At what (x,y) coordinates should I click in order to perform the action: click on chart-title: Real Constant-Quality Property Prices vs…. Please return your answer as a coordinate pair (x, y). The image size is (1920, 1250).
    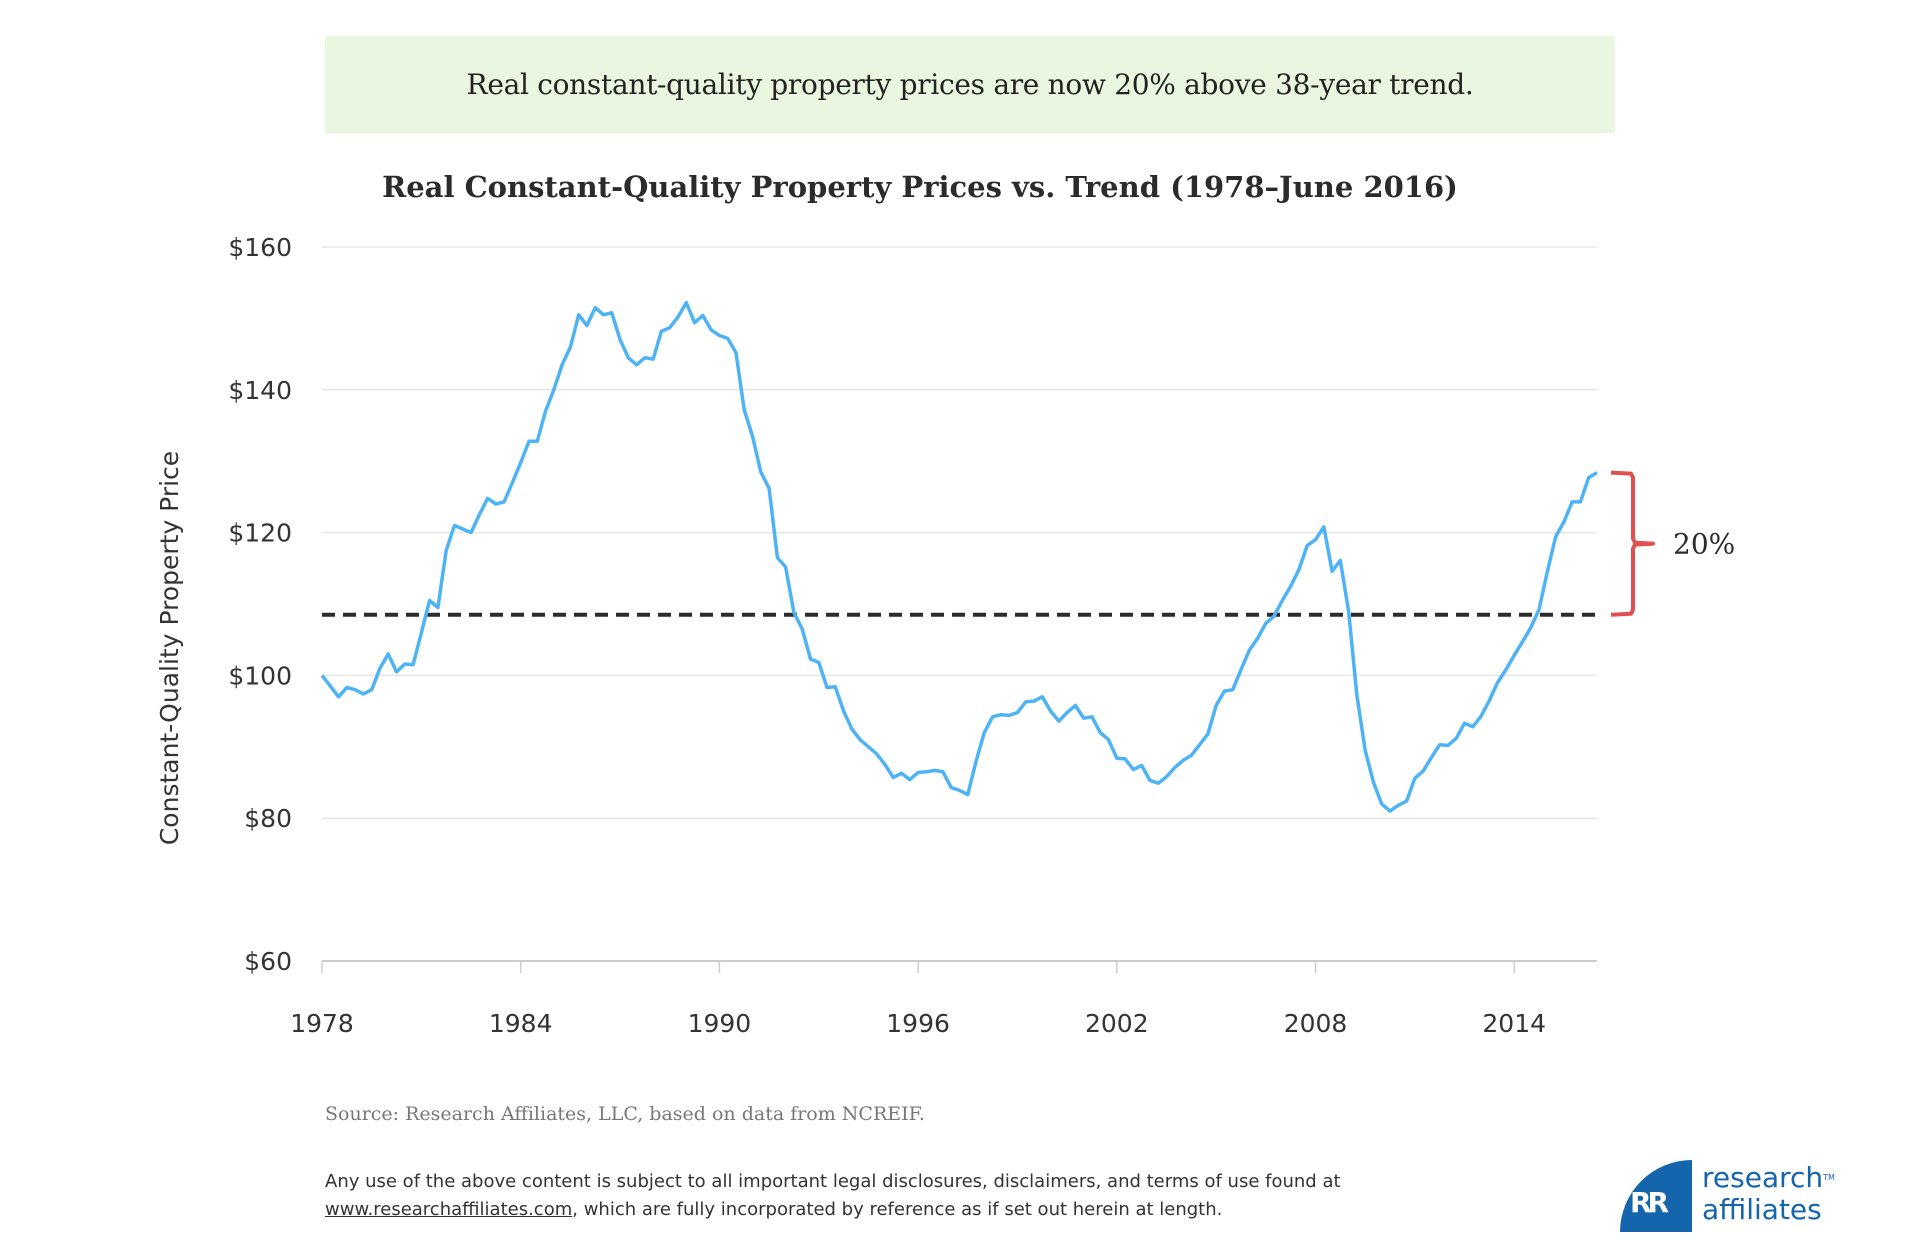
    Looking at the image, I should click on (920, 187).